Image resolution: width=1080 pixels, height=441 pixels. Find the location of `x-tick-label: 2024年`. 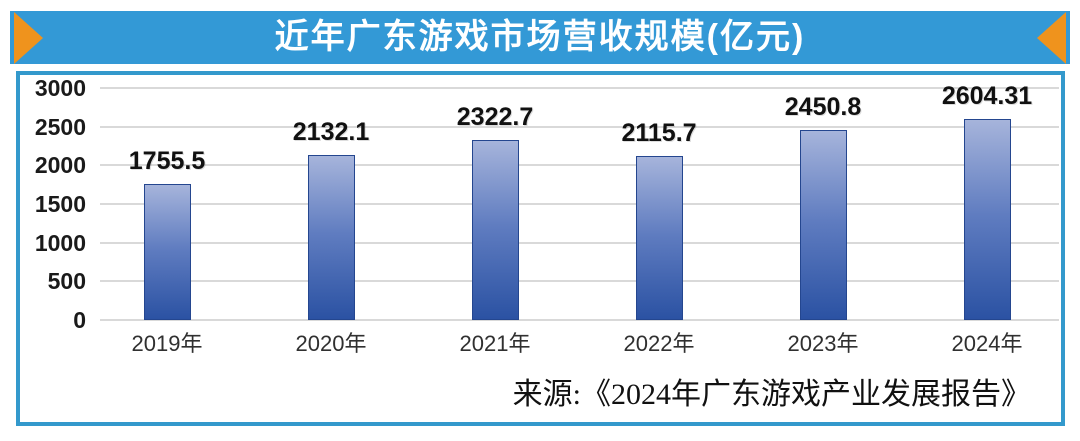

x-tick-label: 2024年 is located at coordinates (987, 343).